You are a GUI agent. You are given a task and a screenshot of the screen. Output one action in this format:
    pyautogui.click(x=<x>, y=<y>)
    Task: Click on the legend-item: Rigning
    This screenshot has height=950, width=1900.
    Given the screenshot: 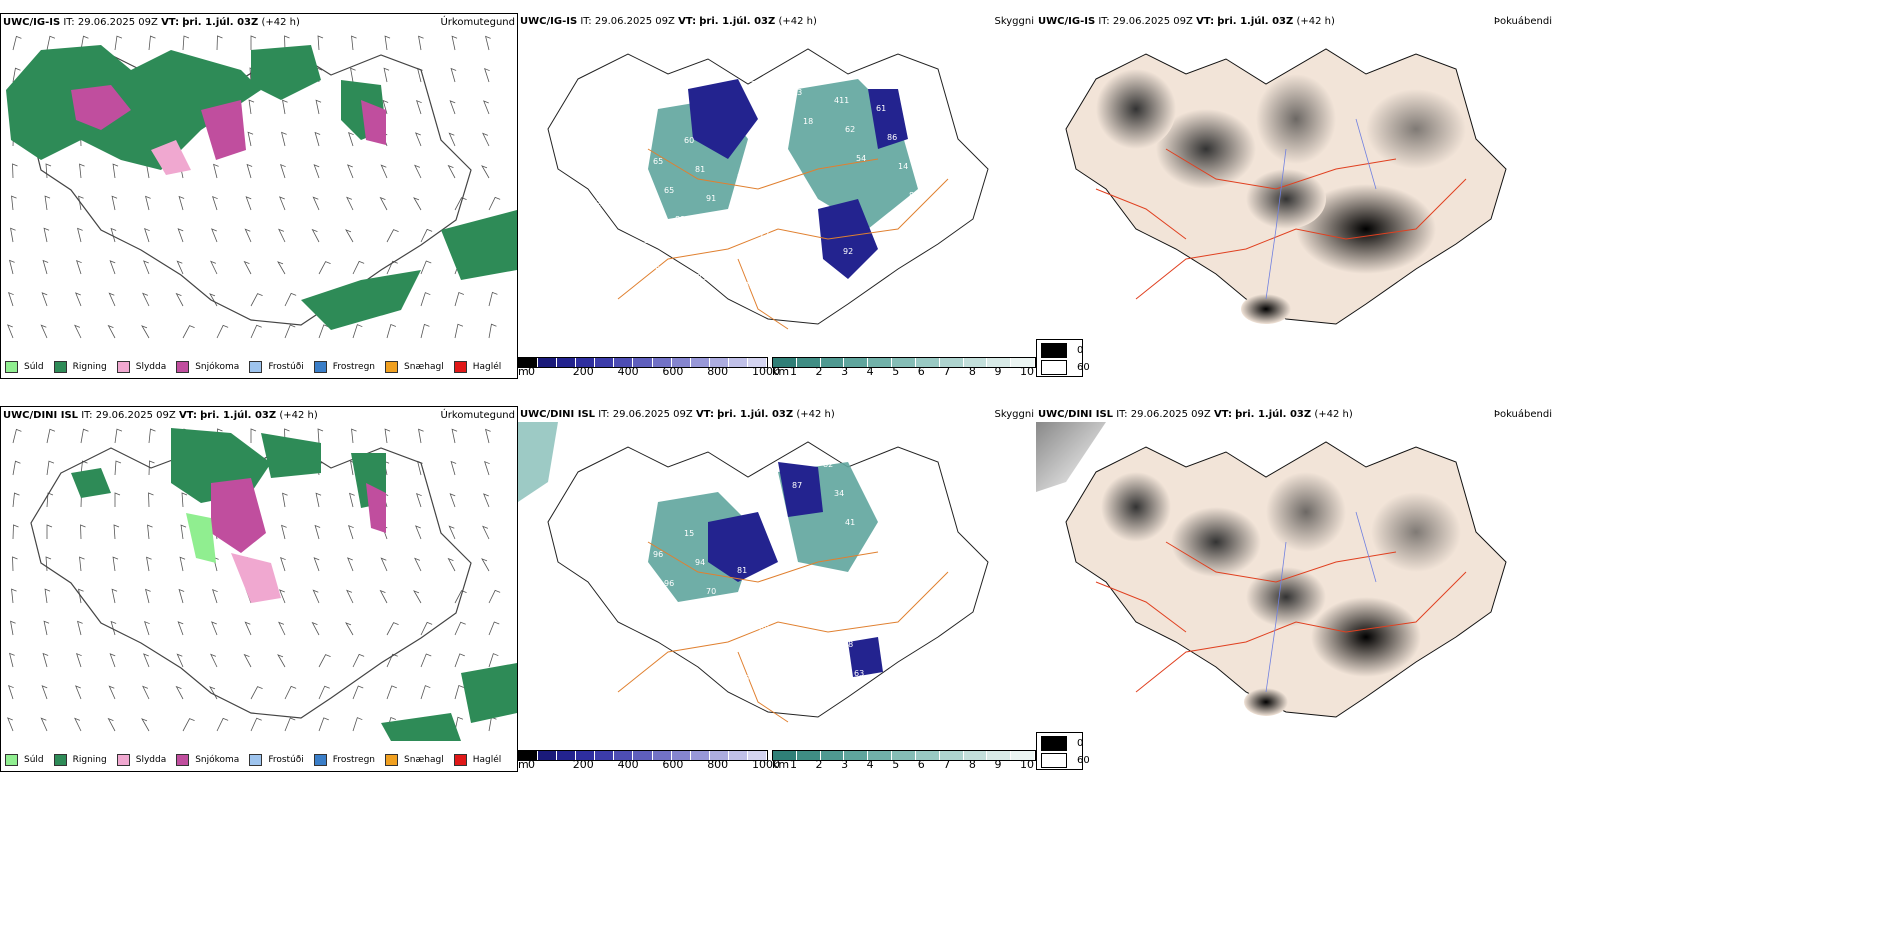 What is the action you would take?
    pyautogui.click(x=80, y=760)
    